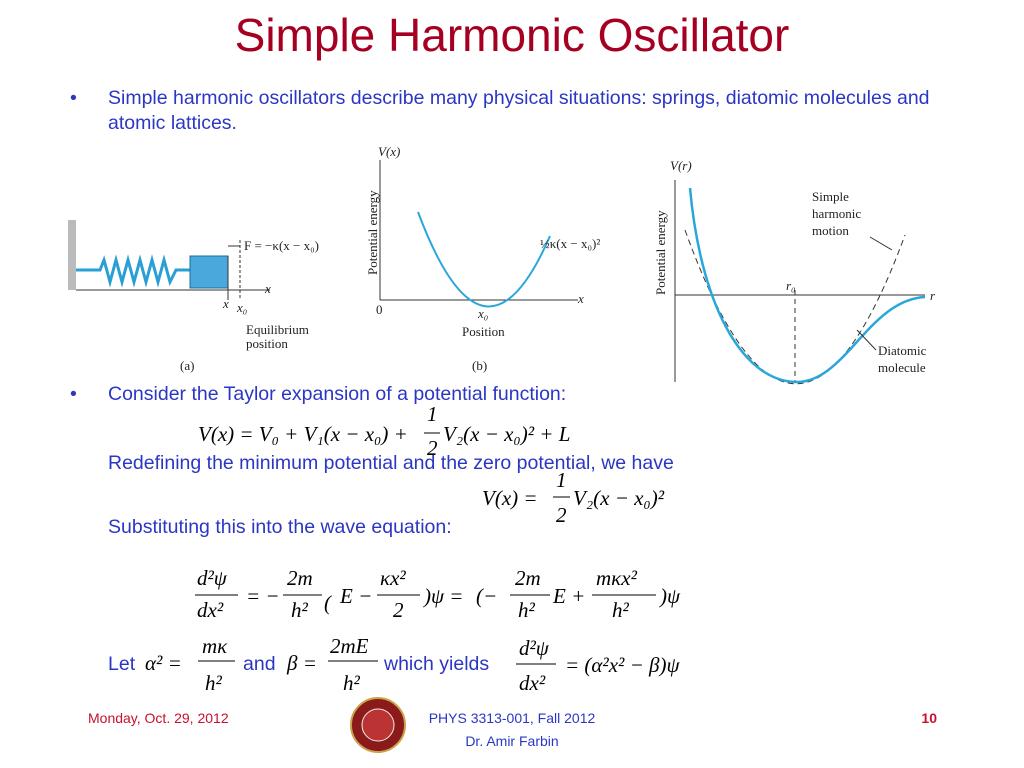 The width and height of the screenshot is (1024, 768). What do you see at coordinates (301, 663) in the screenshot?
I see `eq-part: β =` at bounding box center [301, 663].